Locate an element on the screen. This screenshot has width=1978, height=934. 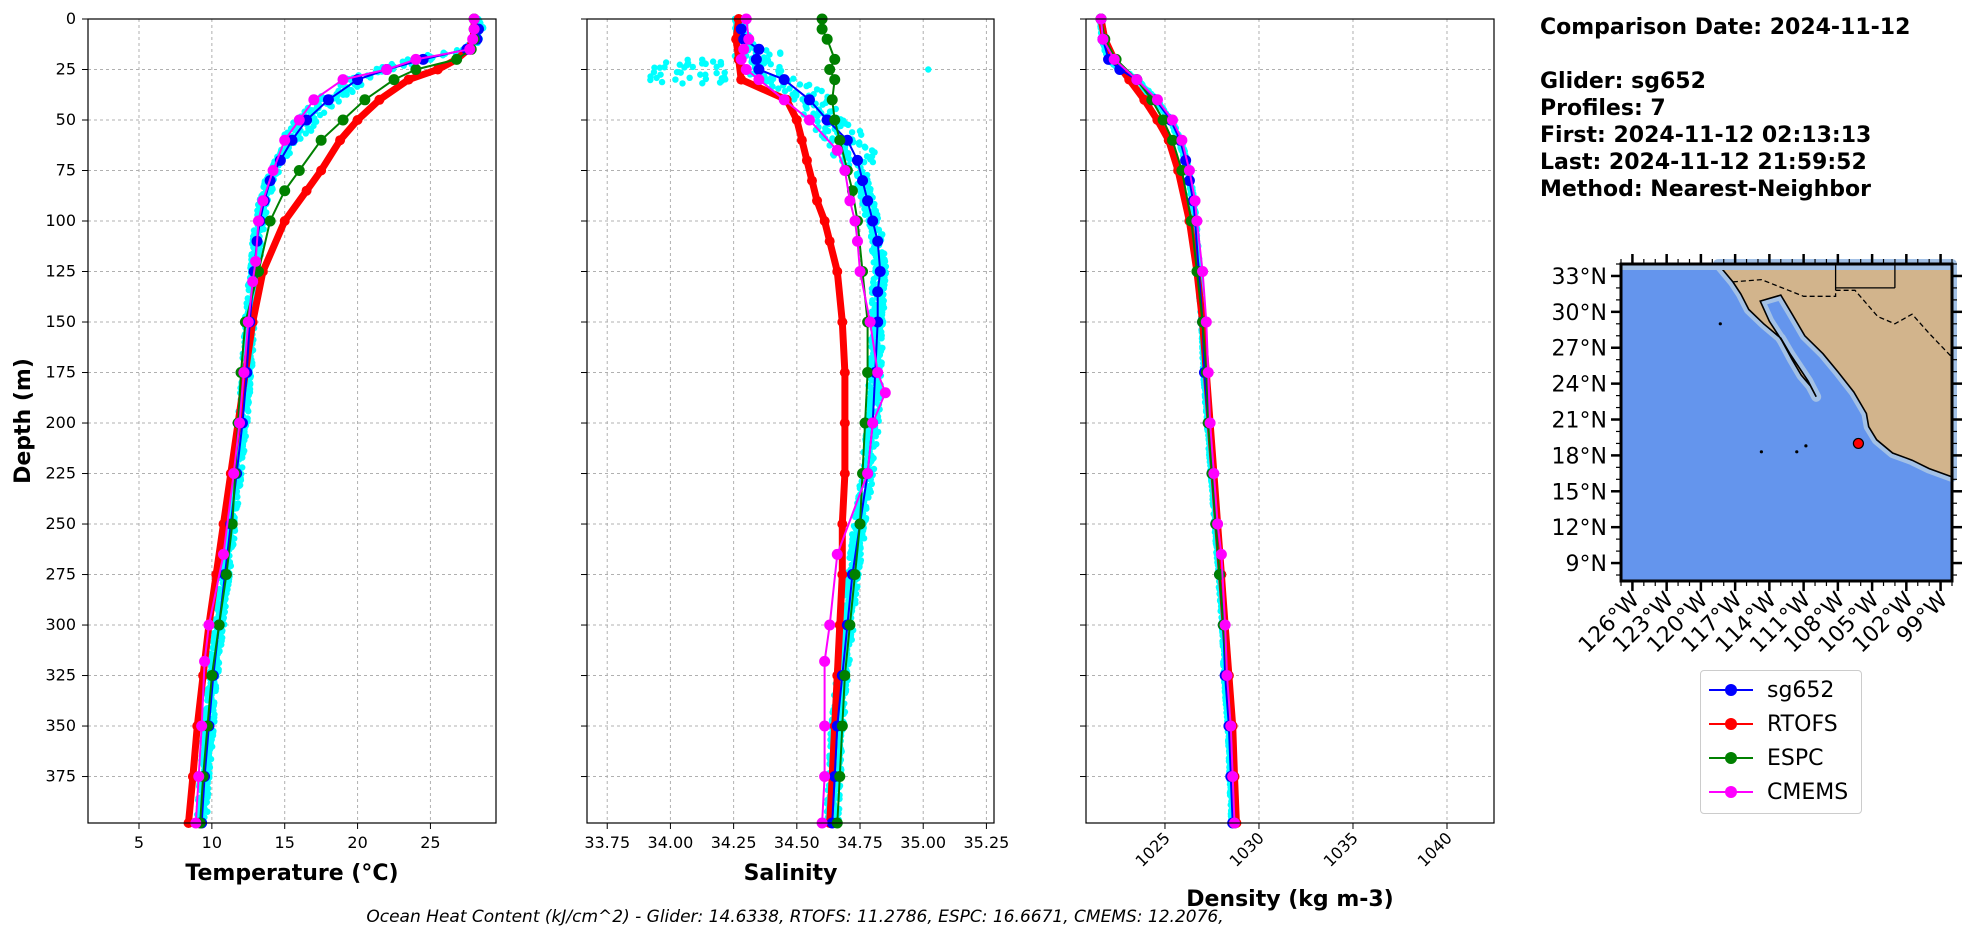
x-tick-label: 34.25 is located at coordinates (734, 842).